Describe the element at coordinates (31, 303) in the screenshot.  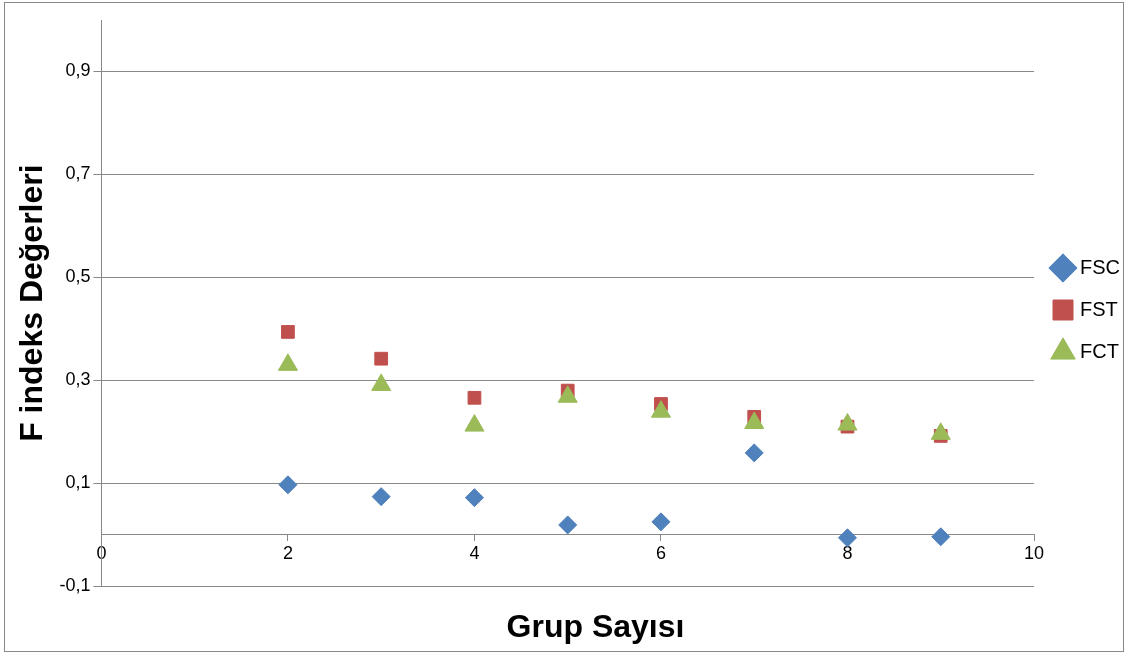
I see `y-axis-title: F indeks Değerleri` at that location.